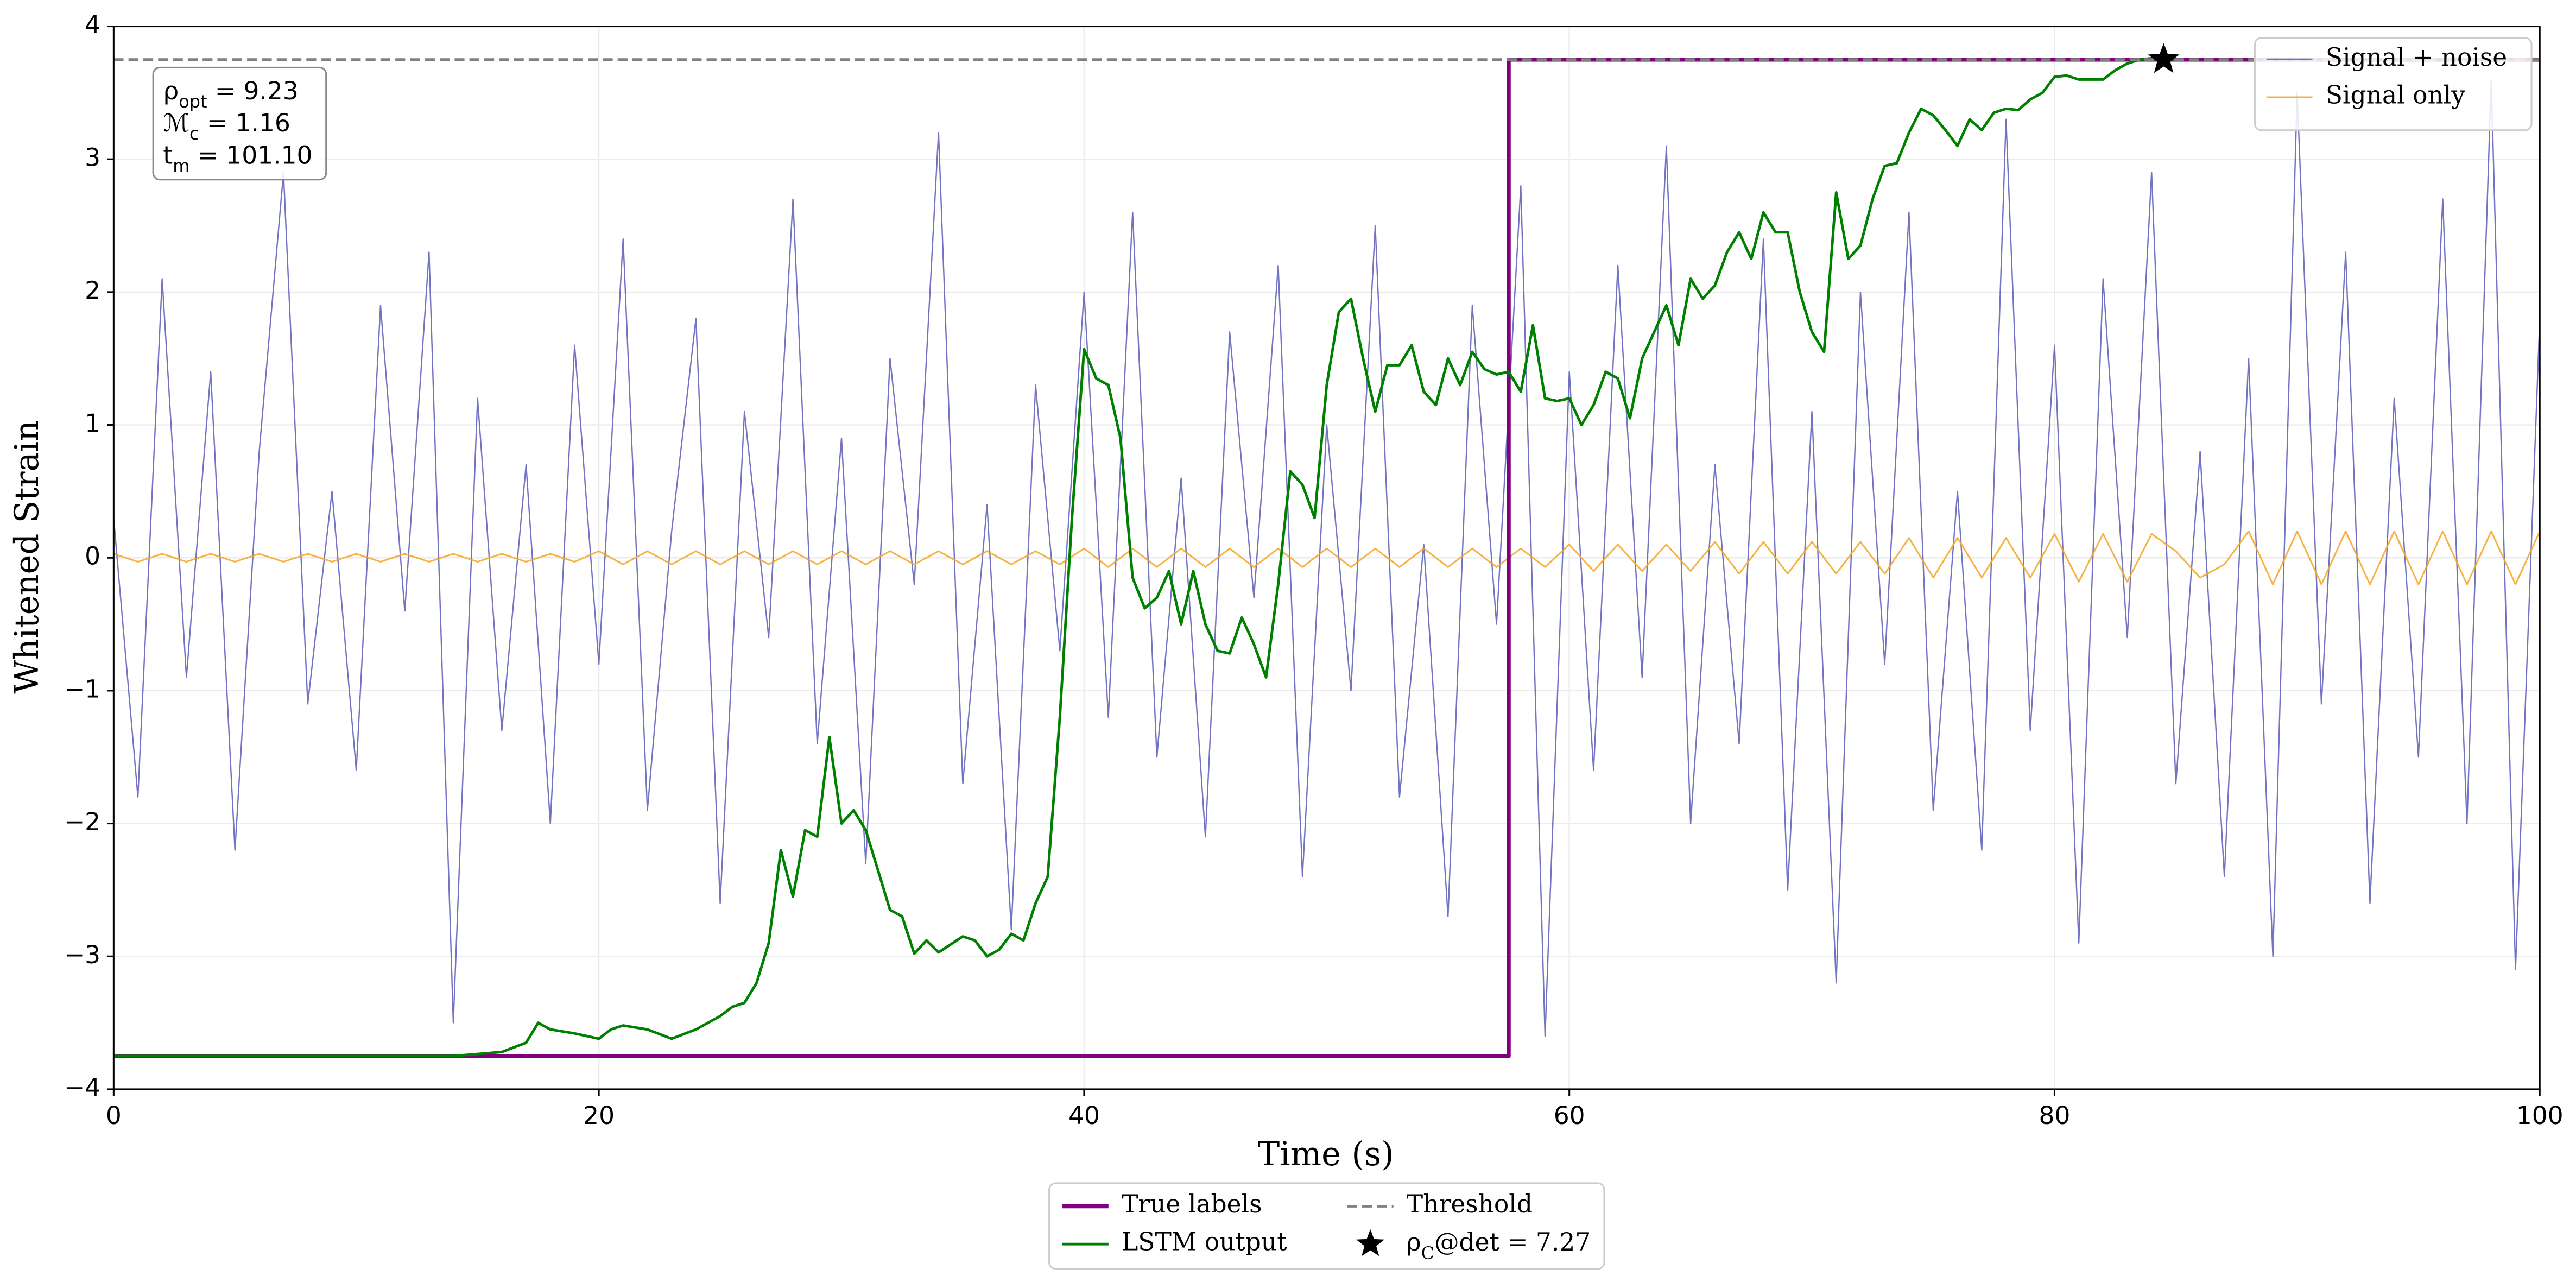 The height and width of the screenshot is (1282, 2576). Describe the element at coordinates (230, 94) in the screenshot. I see `annotation-text: ρopt = 9.23` at that location.